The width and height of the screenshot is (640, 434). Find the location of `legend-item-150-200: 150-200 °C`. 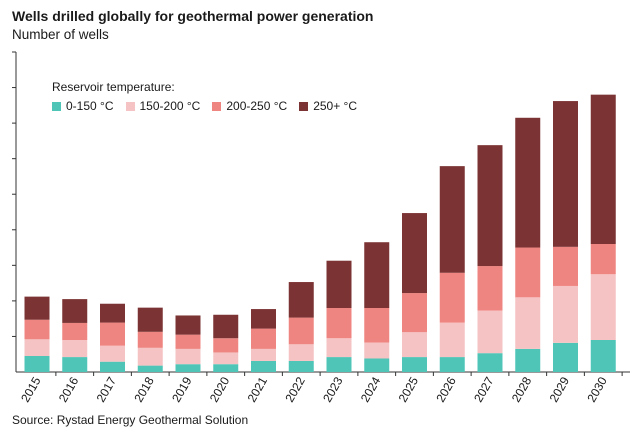

legend-item-150-200: 150-200 °C is located at coordinates (163, 106).